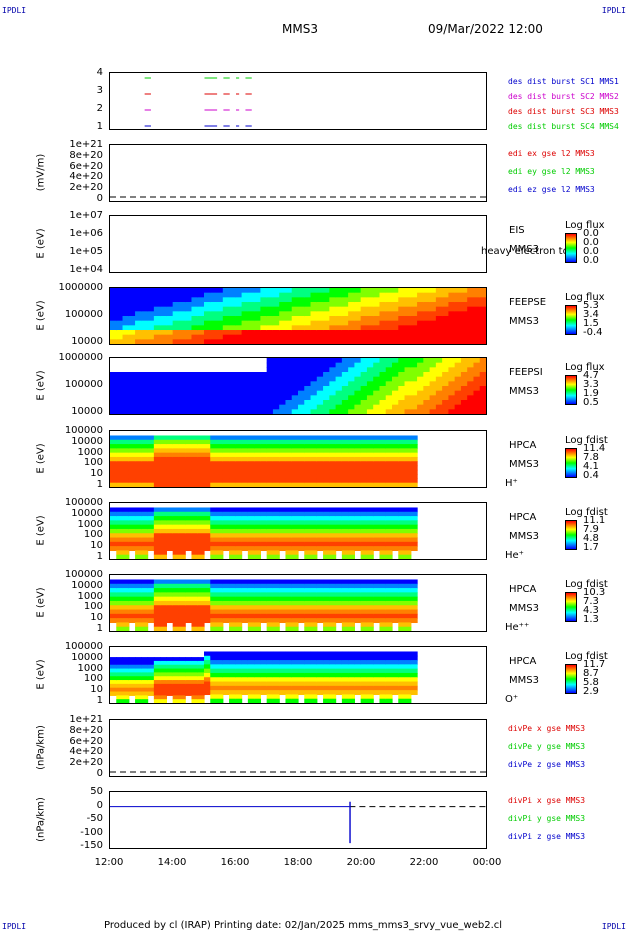 The image size is (630, 934). What do you see at coordinates (87, 441) in the screenshot?
I see `y-tick-label: 10000` at bounding box center [87, 441].